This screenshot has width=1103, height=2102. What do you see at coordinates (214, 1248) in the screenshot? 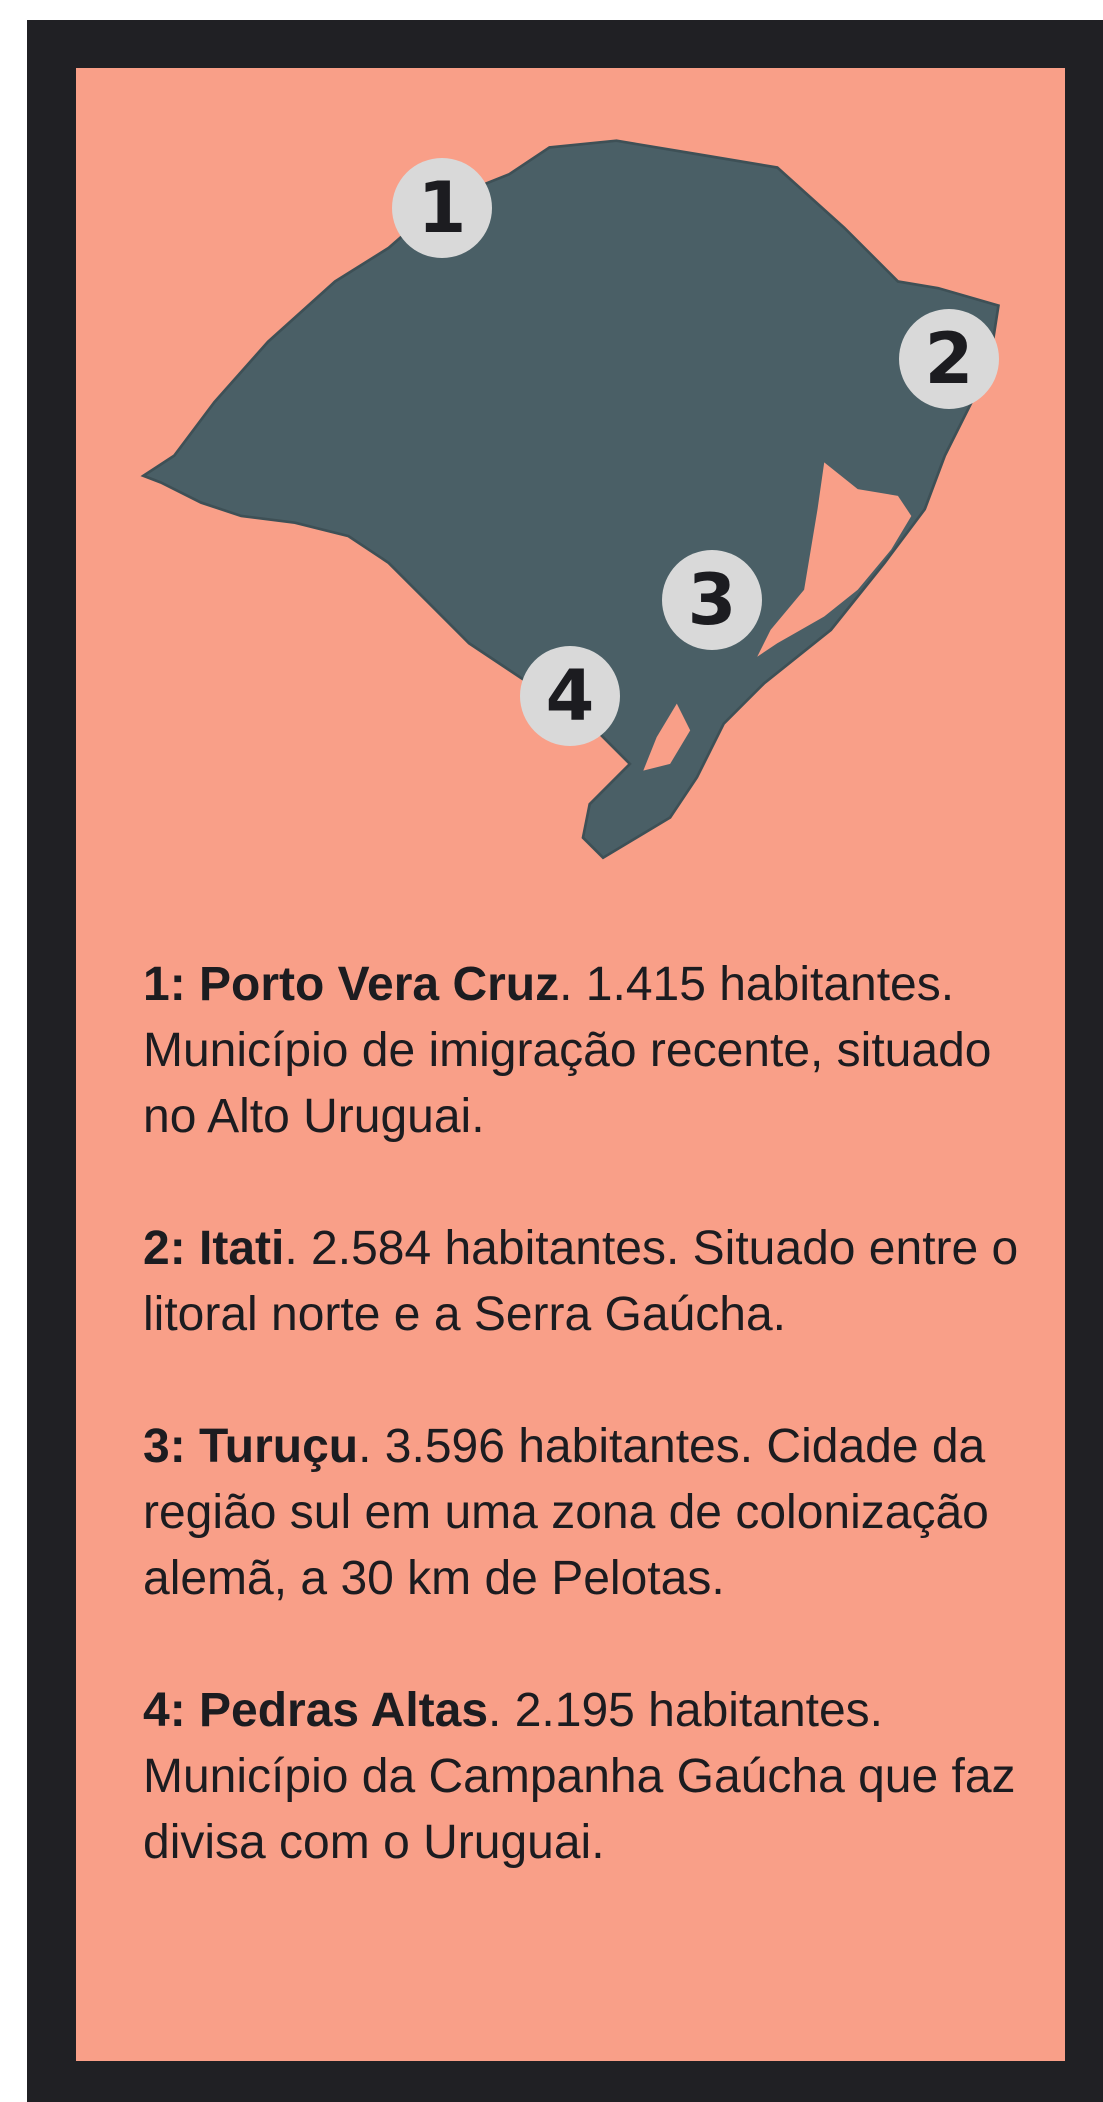
I see `item-name: 2: Itati` at bounding box center [214, 1248].